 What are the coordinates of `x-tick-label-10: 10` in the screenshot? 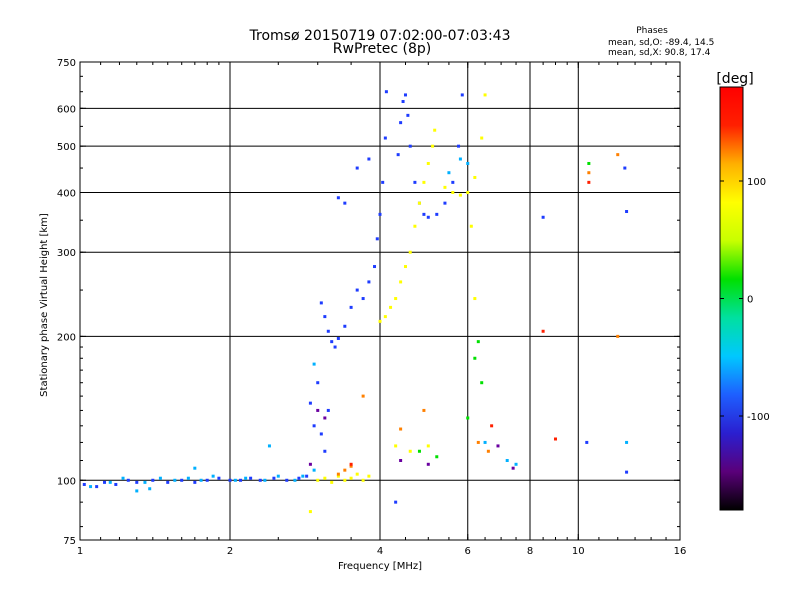 It's located at (578, 551).